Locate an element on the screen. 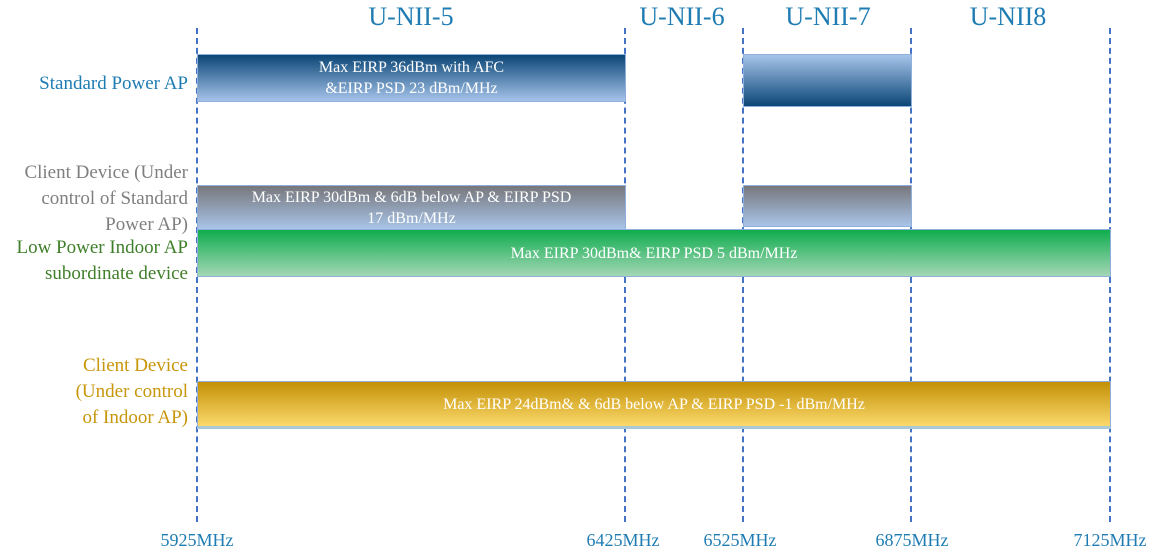  bar-standard-power-unii7 is located at coordinates (827, 80).